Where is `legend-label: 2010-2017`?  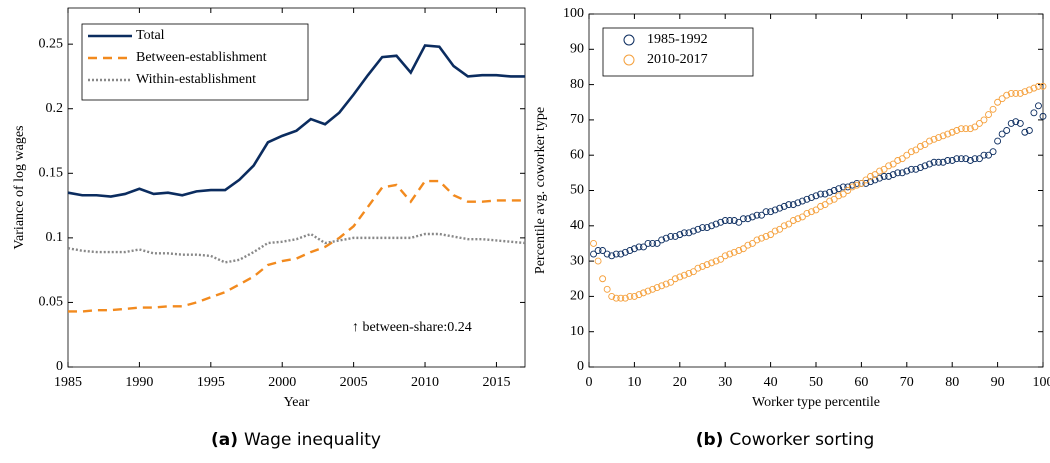
legend-label: 2010-2017 is located at coordinates (677, 59).